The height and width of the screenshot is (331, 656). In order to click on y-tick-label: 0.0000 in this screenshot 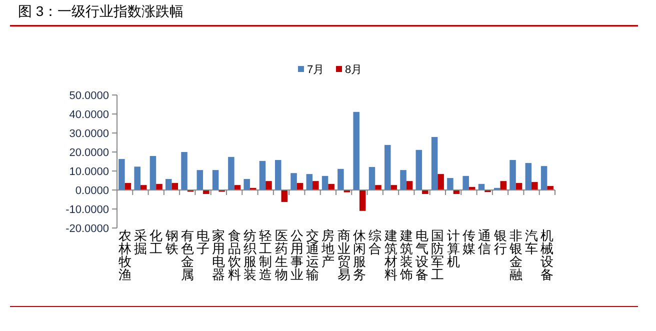, I will do `click(92, 190)`.